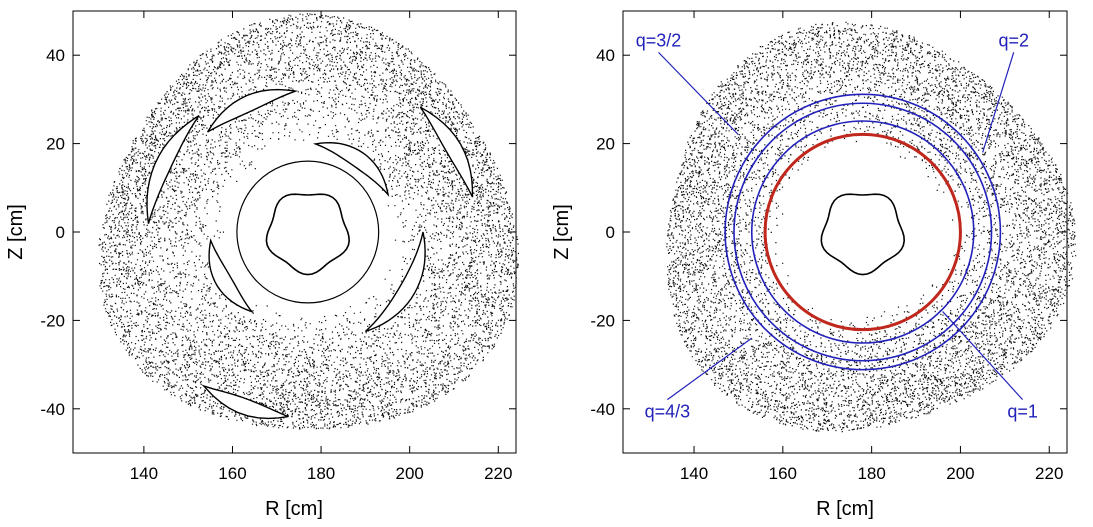 The image size is (1093, 527). What do you see at coordinates (16, 232) in the screenshot?
I see `left-ylabel: Z [cm]` at bounding box center [16, 232].